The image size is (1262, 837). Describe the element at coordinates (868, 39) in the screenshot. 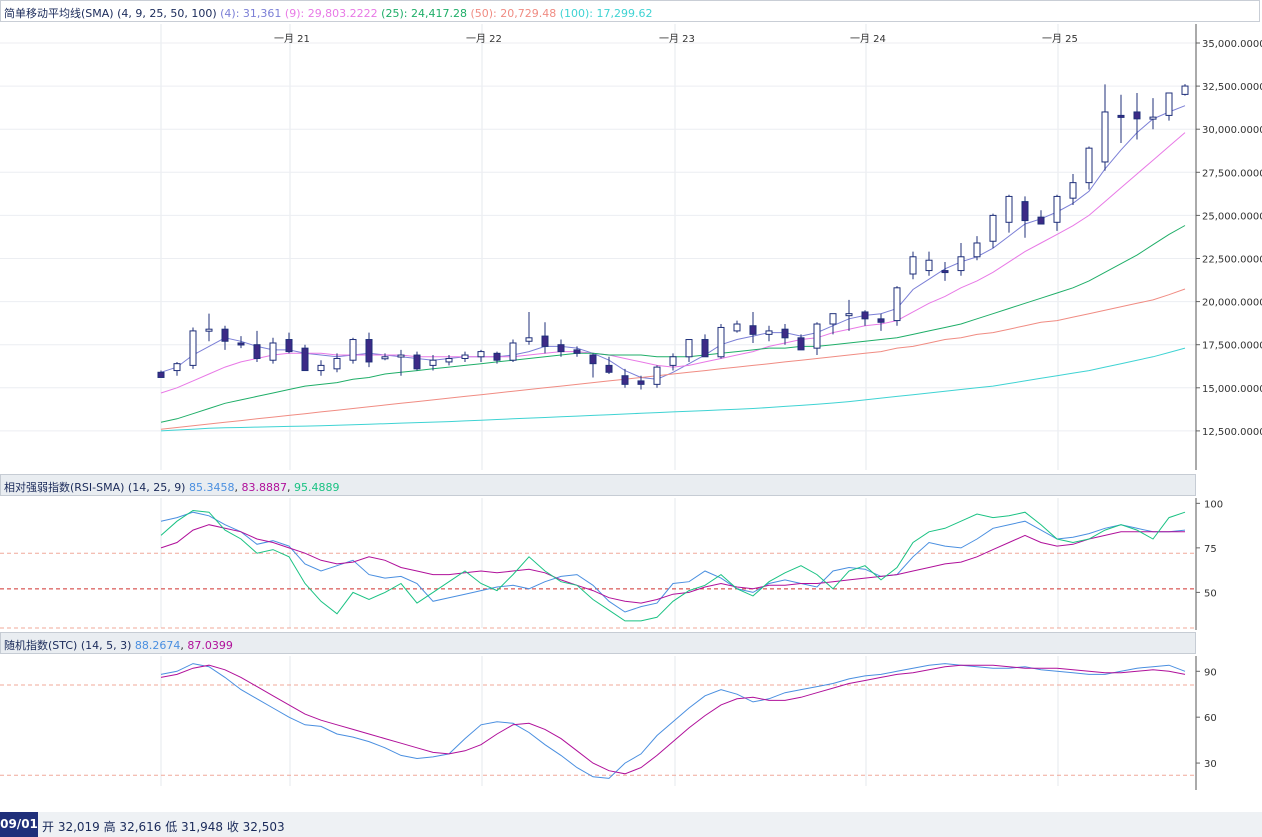

I see `x-tick-label: 一月 24` at that location.